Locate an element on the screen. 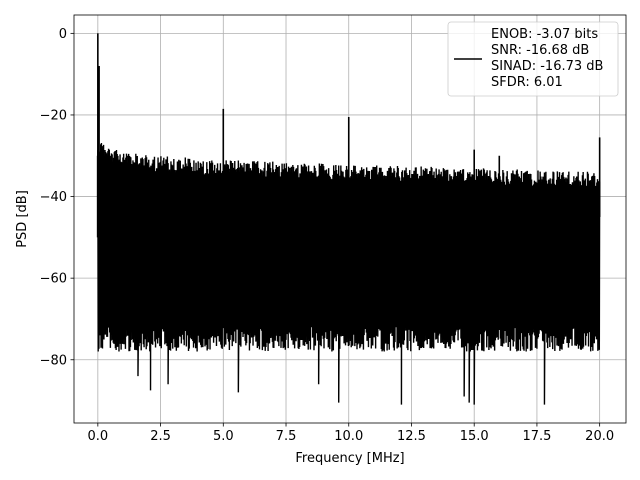 The image size is (640, 480). x-tick-label: 10.0 is located at coordinates (348, 436).